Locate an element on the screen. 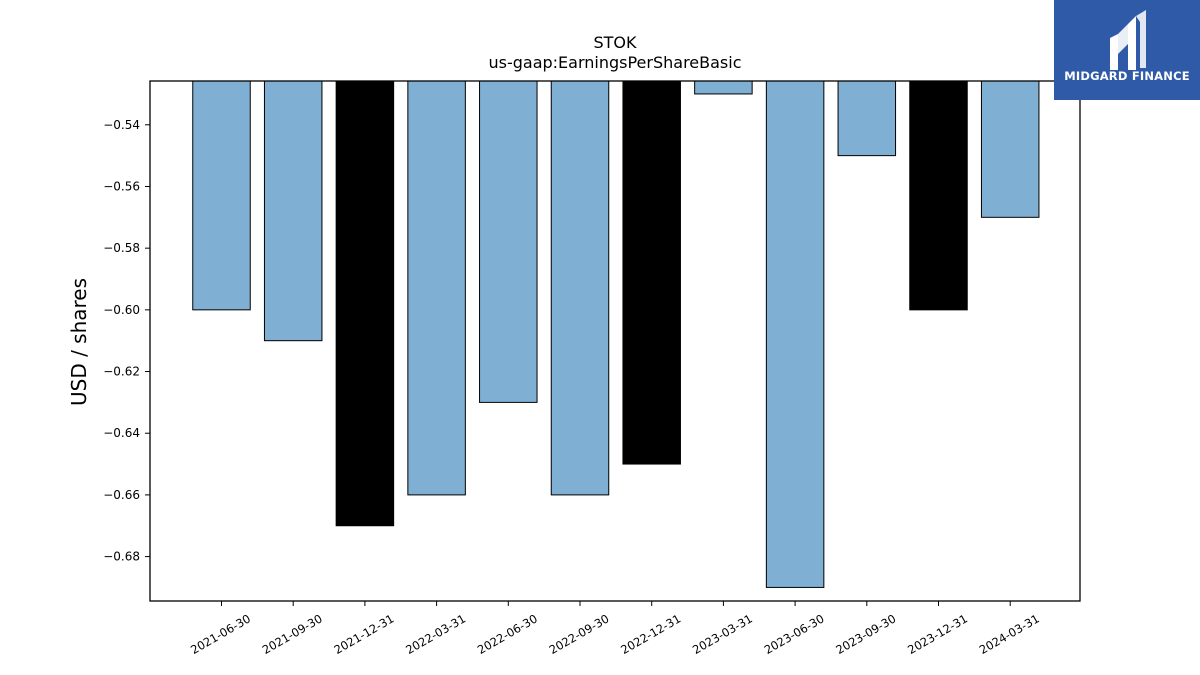  y-tick-label: −0.58 is located at coordinates (121, 248).